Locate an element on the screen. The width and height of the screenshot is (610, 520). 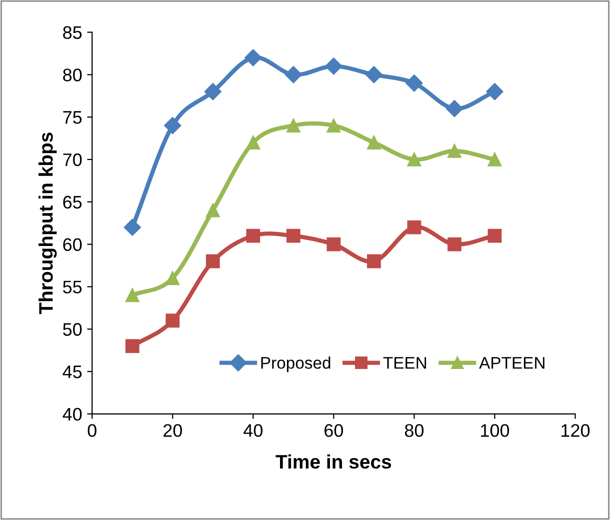
x-tick-label: 60 is located at coordinates (334, 430).